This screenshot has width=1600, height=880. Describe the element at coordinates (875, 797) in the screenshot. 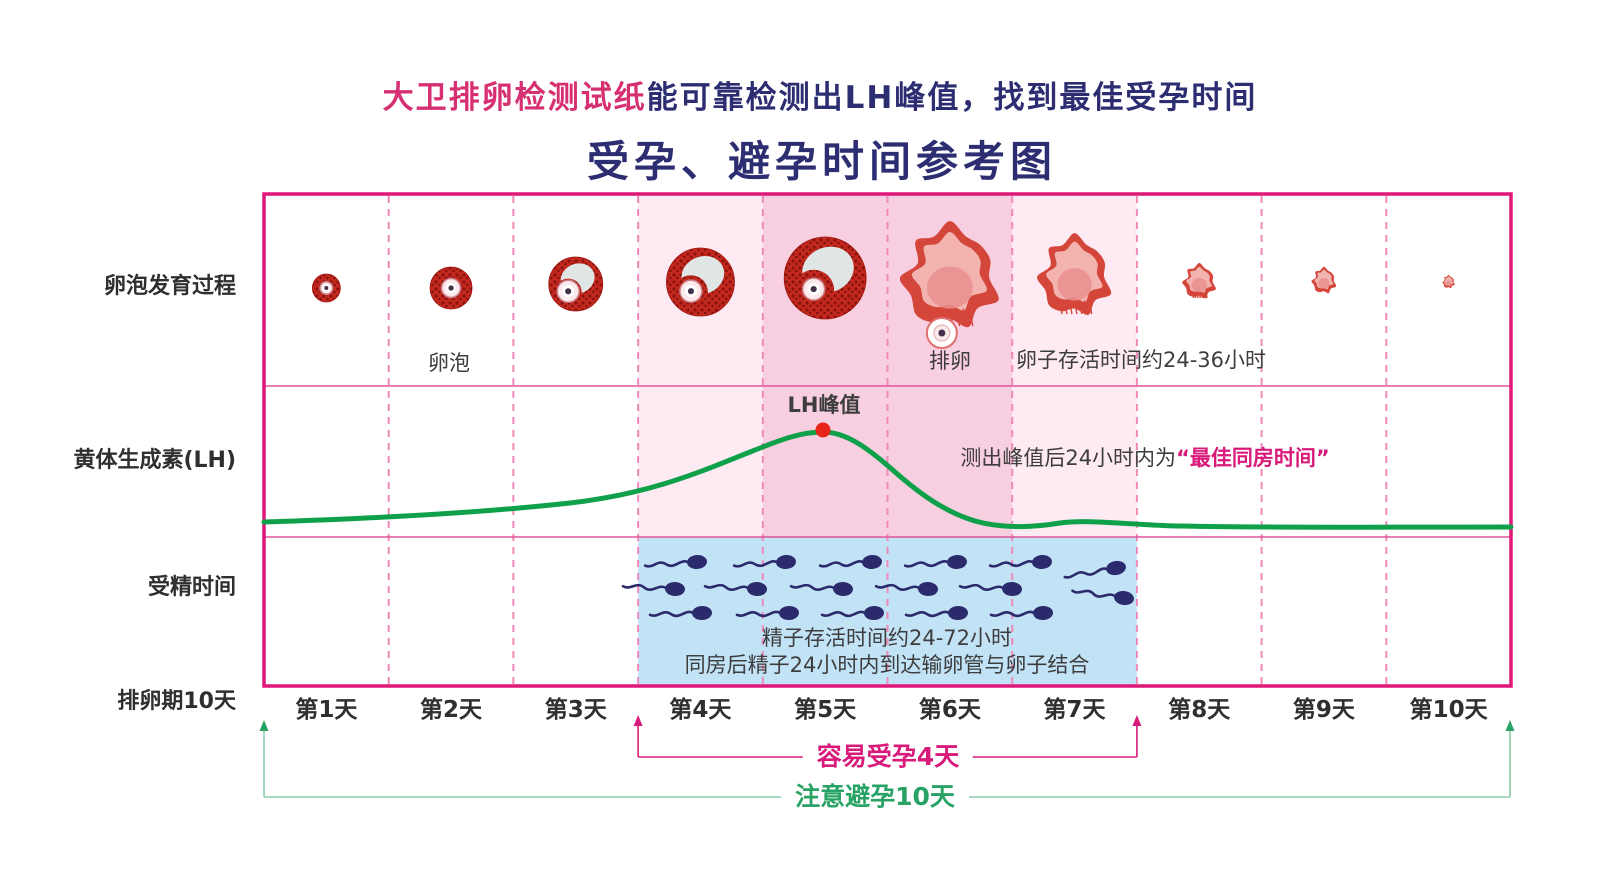

I see `contraception-label: 注意避孕10天` at that location.